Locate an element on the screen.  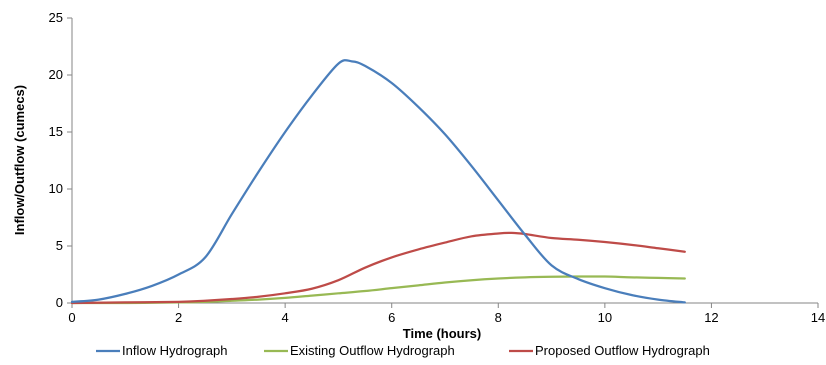
x-tick-label: 10 is located at coordinates (605, 317).